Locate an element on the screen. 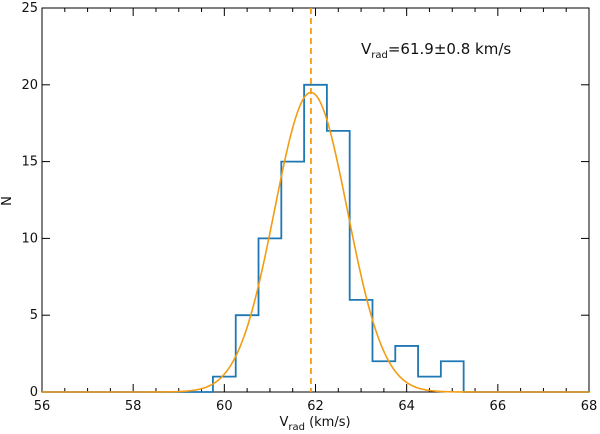  y-tick-label: 0 is located at coordinates (34, 392).